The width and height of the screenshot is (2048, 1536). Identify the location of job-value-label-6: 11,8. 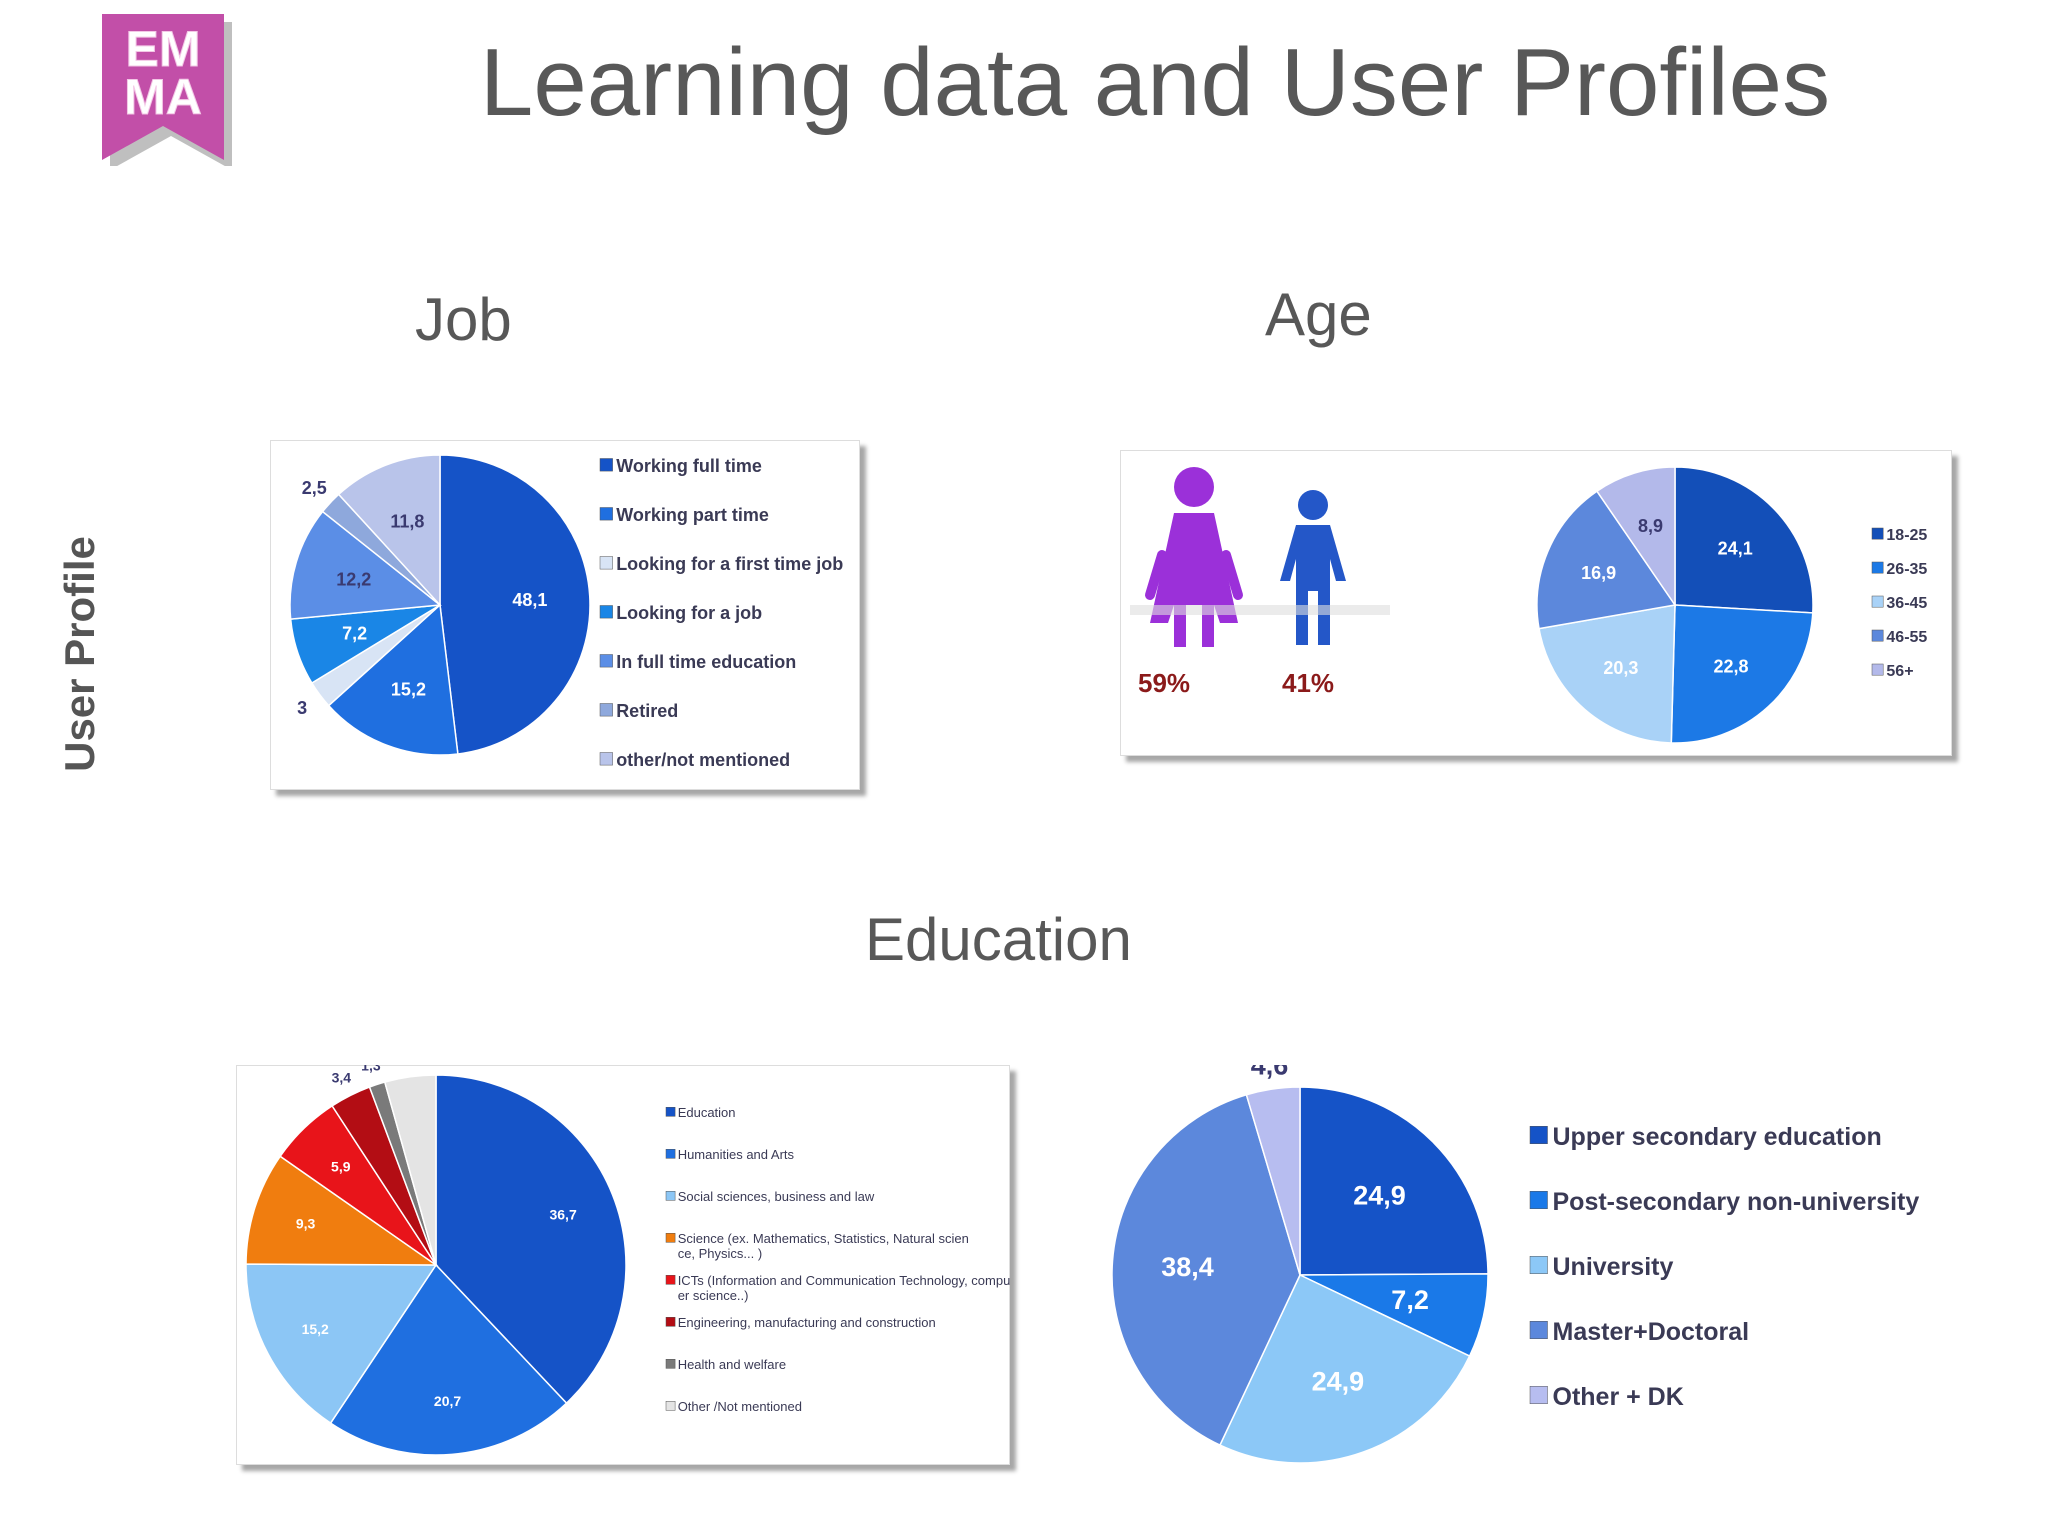
(407, 521).